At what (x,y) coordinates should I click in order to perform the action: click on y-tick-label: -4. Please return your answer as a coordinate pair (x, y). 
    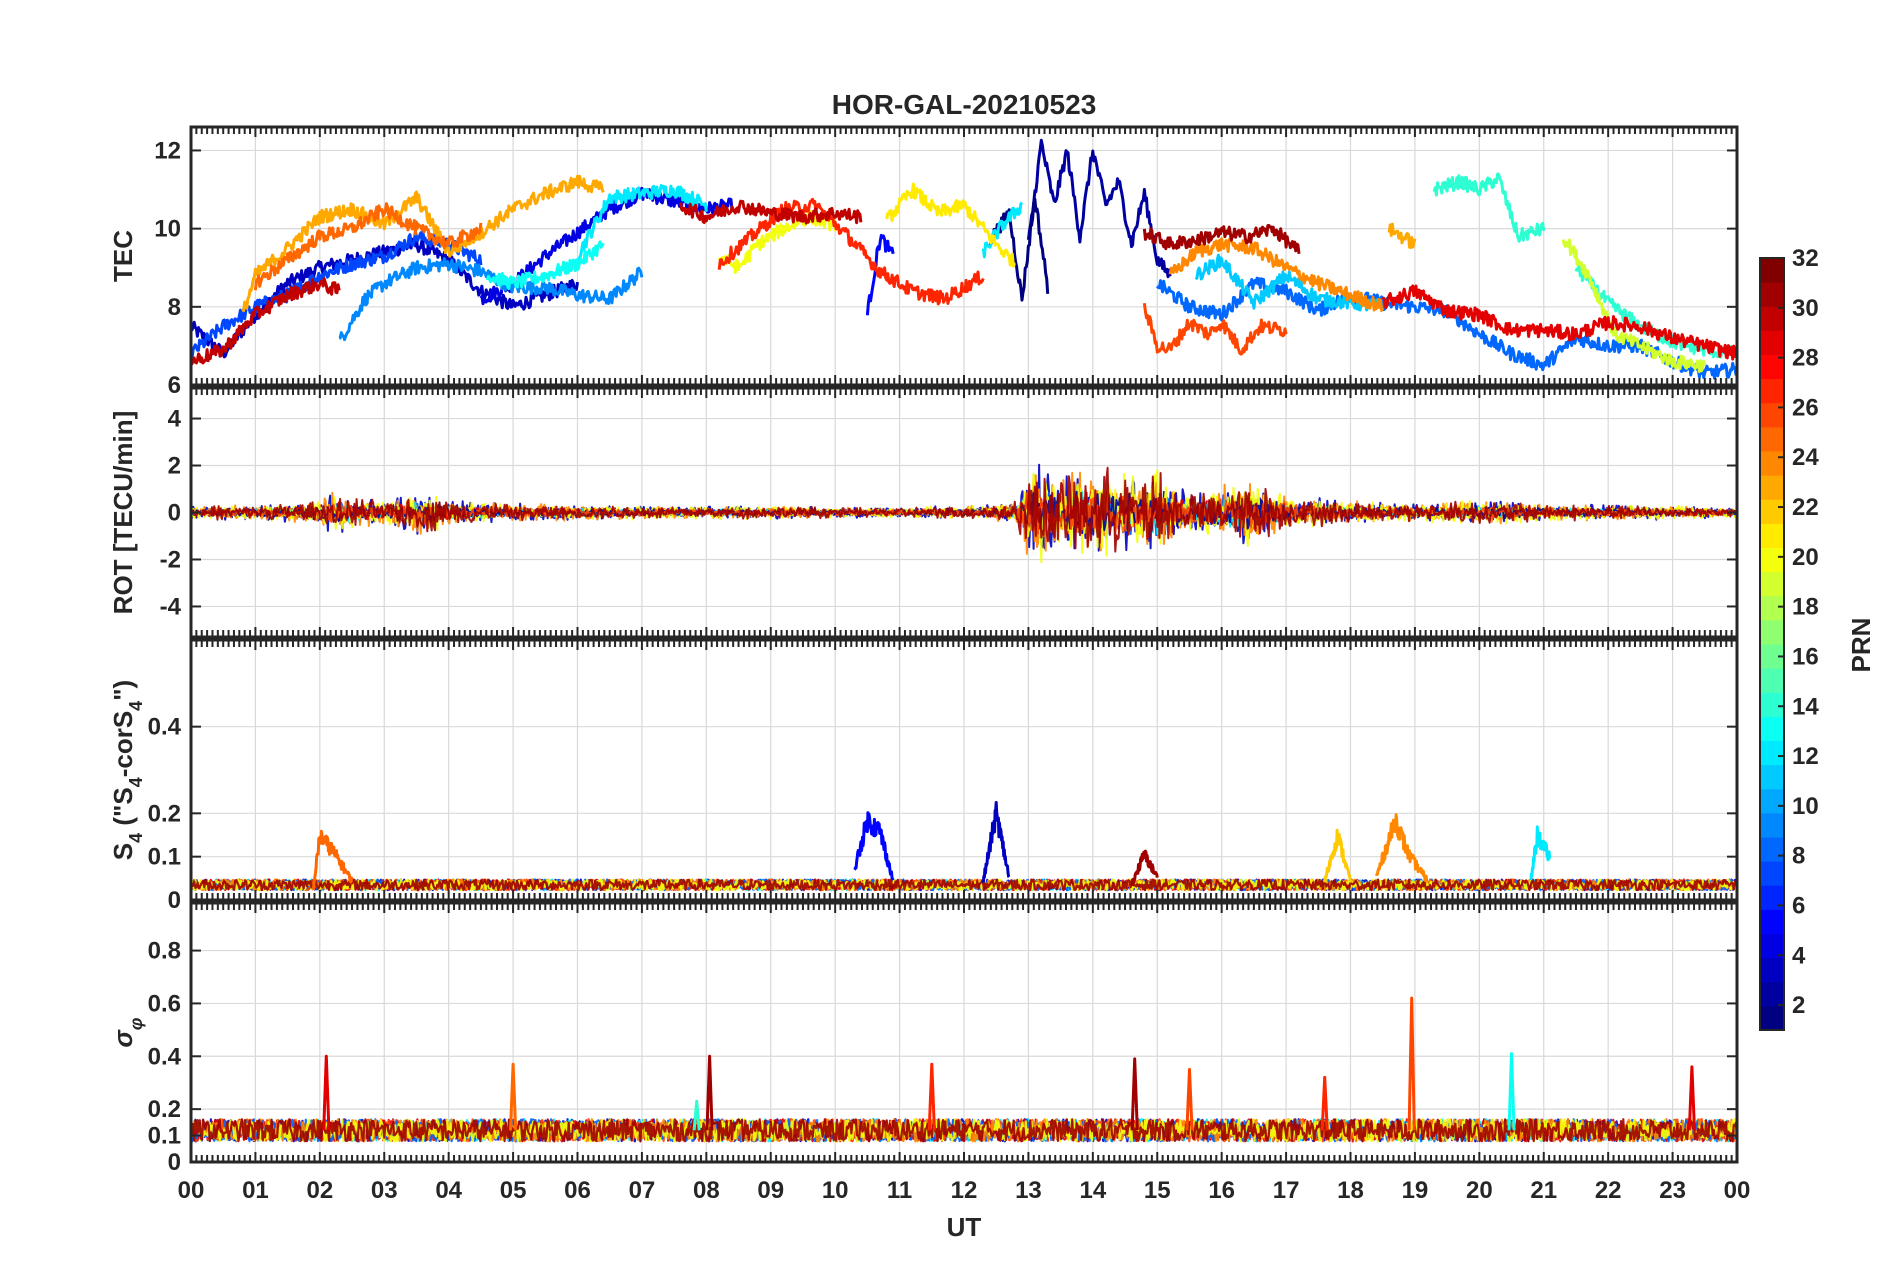
    Looking at the image, I should click on (171, 606).